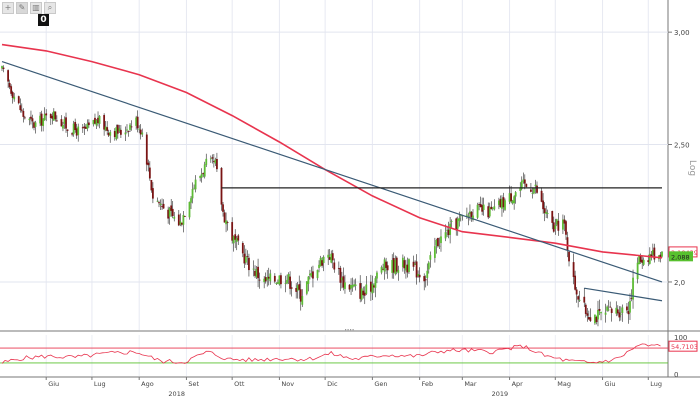  What do you see at coordinates (22, 8) in the screenshot?
I see `pencil-icon: ✎` at bounding box center [22, 8].